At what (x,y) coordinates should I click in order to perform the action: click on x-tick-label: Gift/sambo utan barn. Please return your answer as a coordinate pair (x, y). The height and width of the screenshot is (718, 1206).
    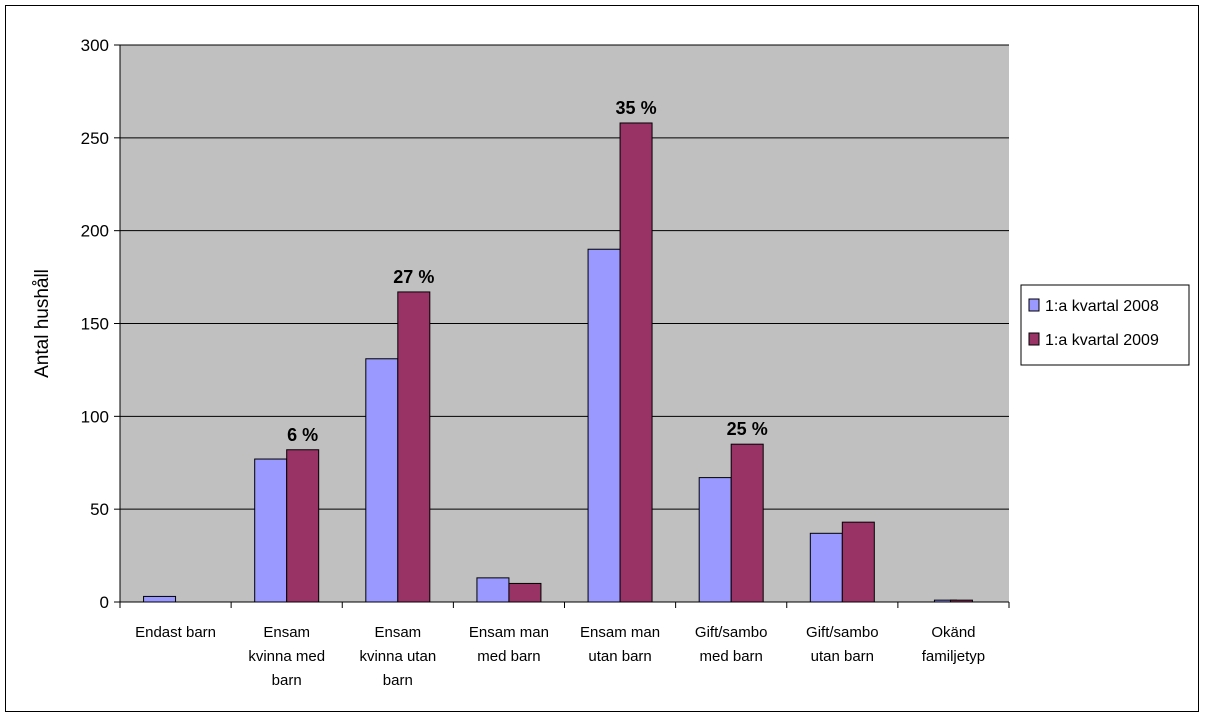
    Looking at the image, I should click on (842, 644).